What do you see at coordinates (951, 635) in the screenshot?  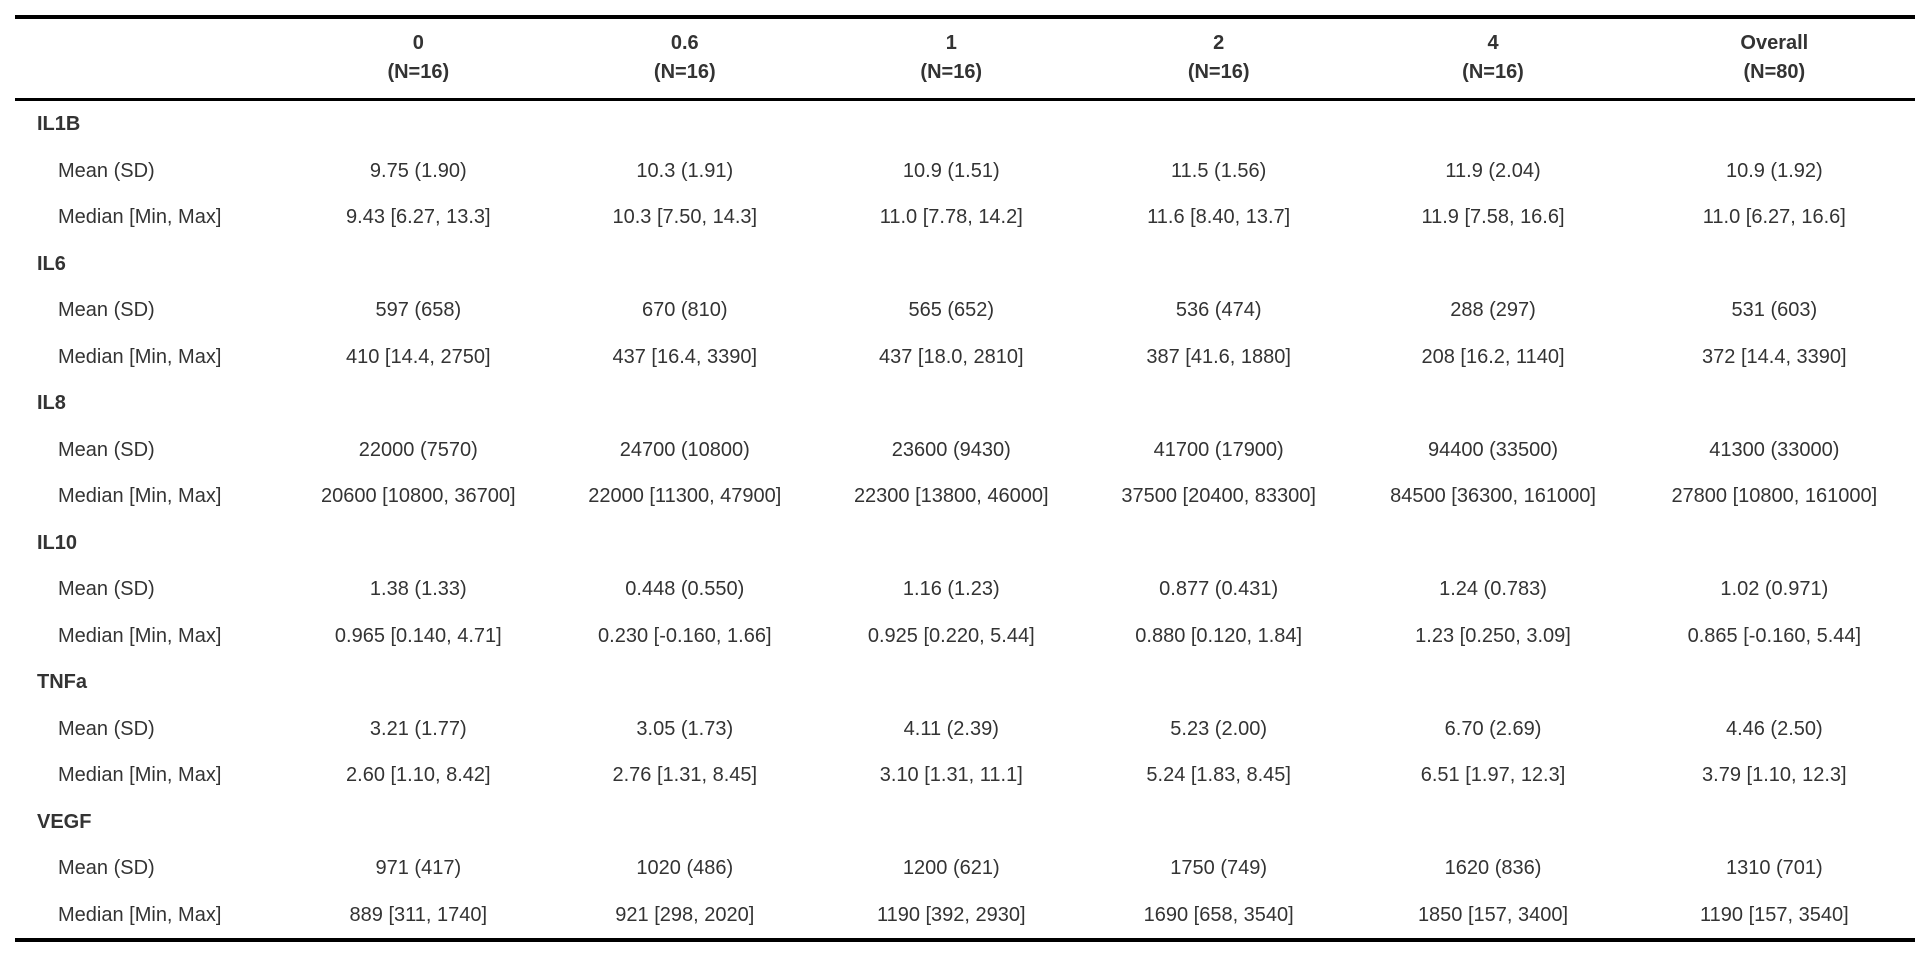 I see `value-cell: 0.925 [0.220, 5.44]` at bounding box center [951, 635].